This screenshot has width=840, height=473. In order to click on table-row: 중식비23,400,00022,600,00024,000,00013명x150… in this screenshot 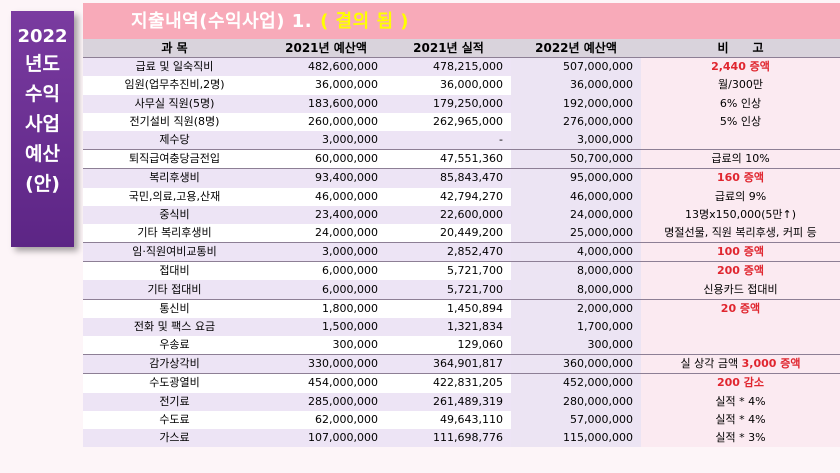, I will do `click(461, 215)`.